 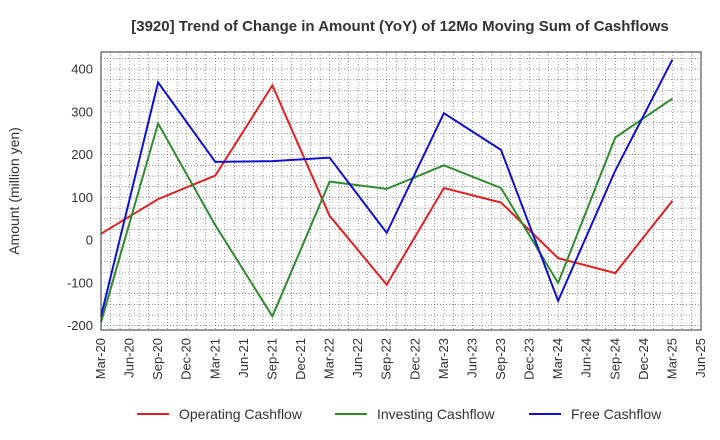 What do you see at coordinates (80, 325) in the screenshot?
I see `y-tick-label: -200` at bounding box center [80, 325].